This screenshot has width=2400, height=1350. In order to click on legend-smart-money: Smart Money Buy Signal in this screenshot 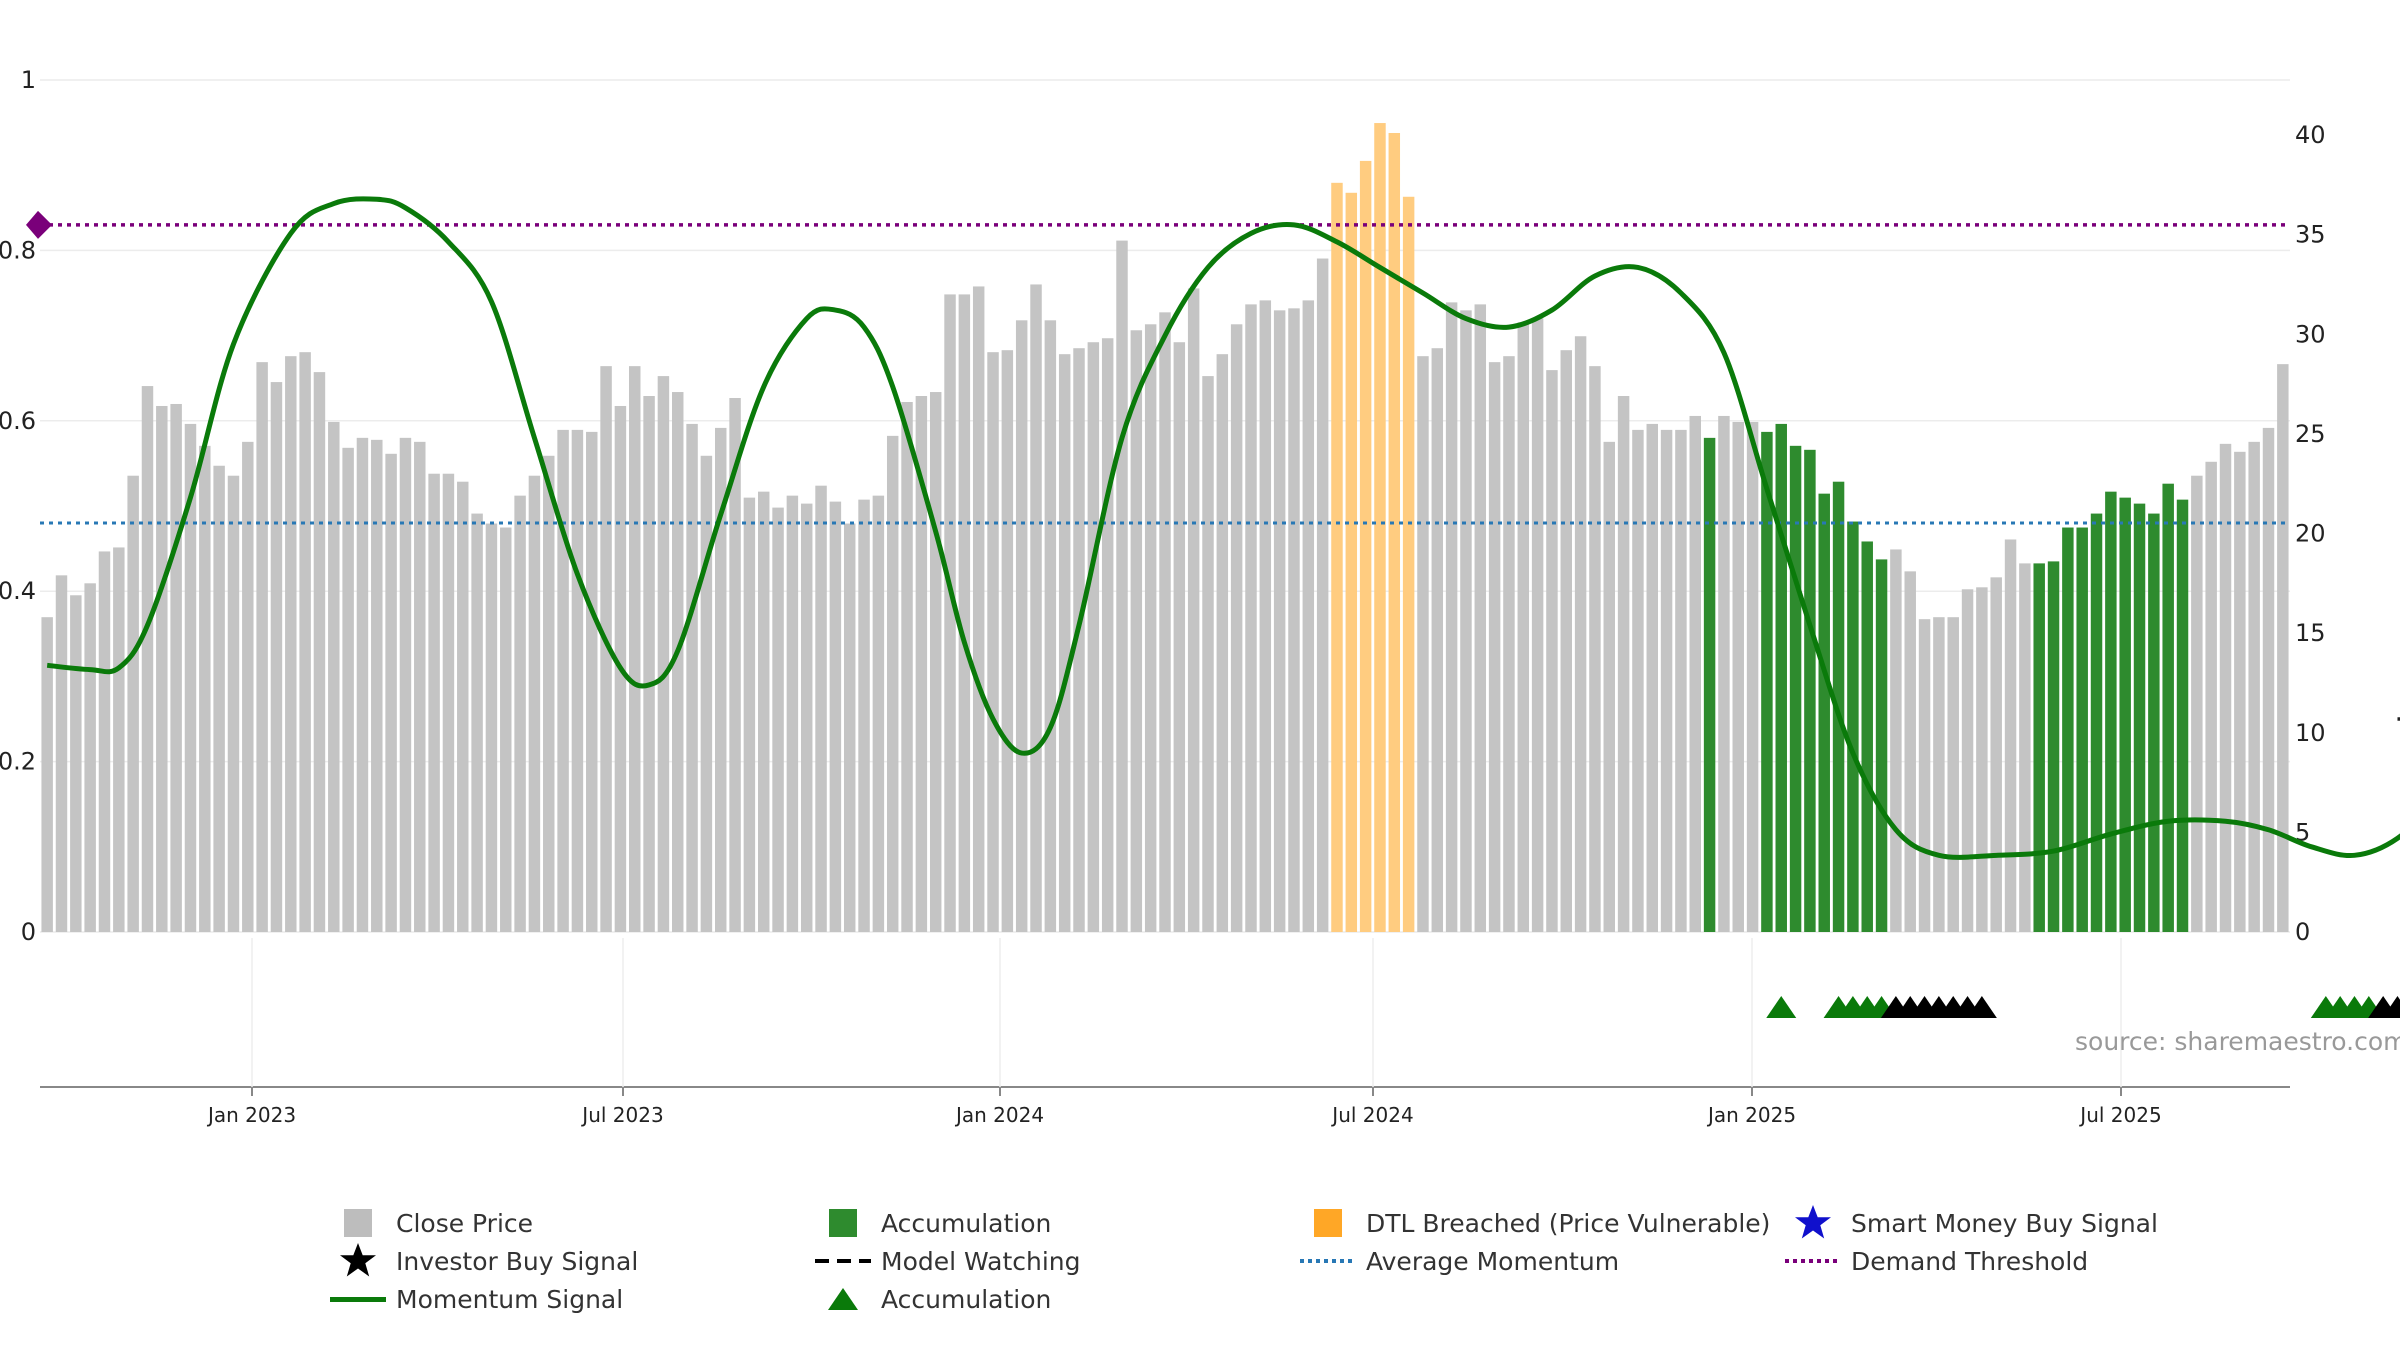, I will do `click(1971, 1223)`.